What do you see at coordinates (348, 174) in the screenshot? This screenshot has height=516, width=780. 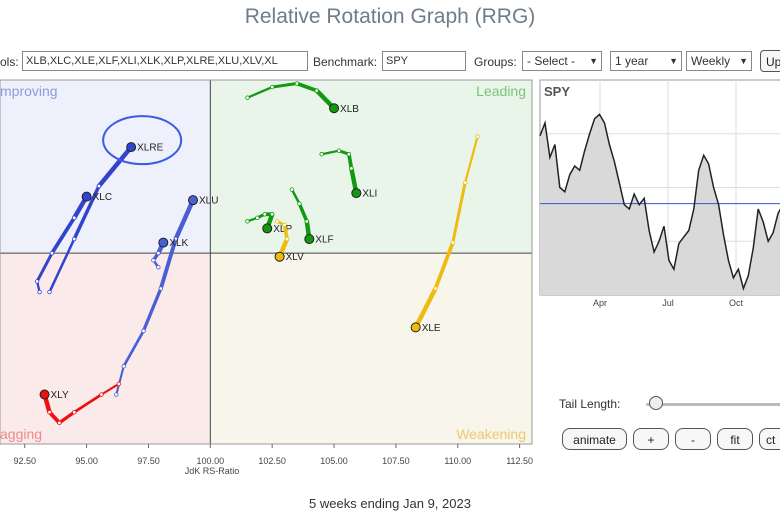 I see `tail-xli: XLI` at bounding box center [348, 174].